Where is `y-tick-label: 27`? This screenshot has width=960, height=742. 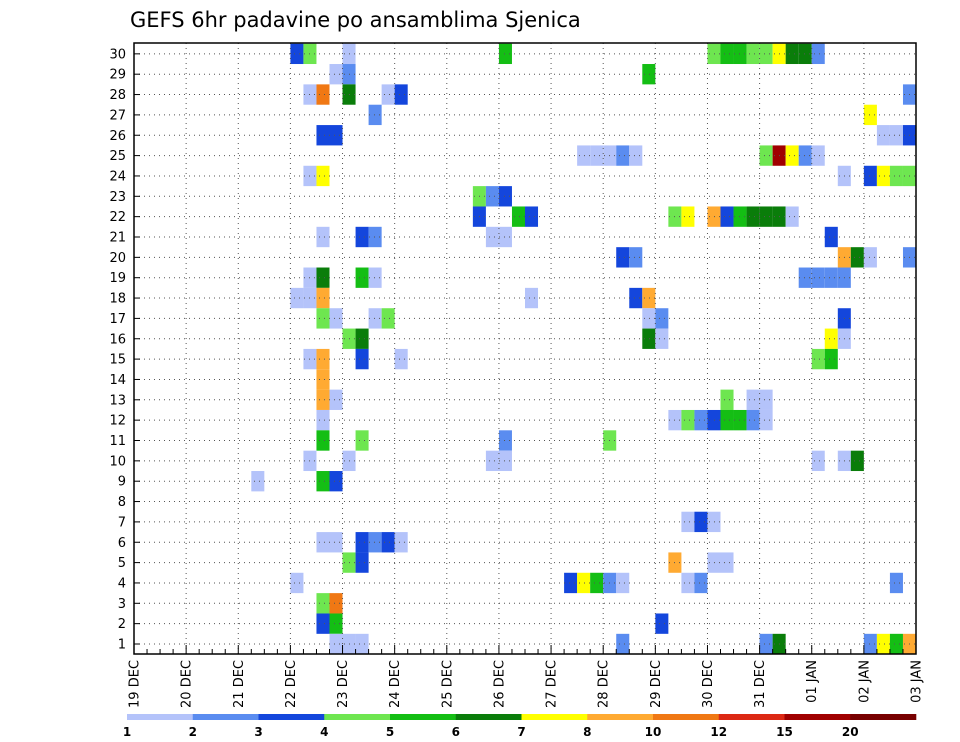
y-tick-label: 27 is located at coordinates (117, 115).